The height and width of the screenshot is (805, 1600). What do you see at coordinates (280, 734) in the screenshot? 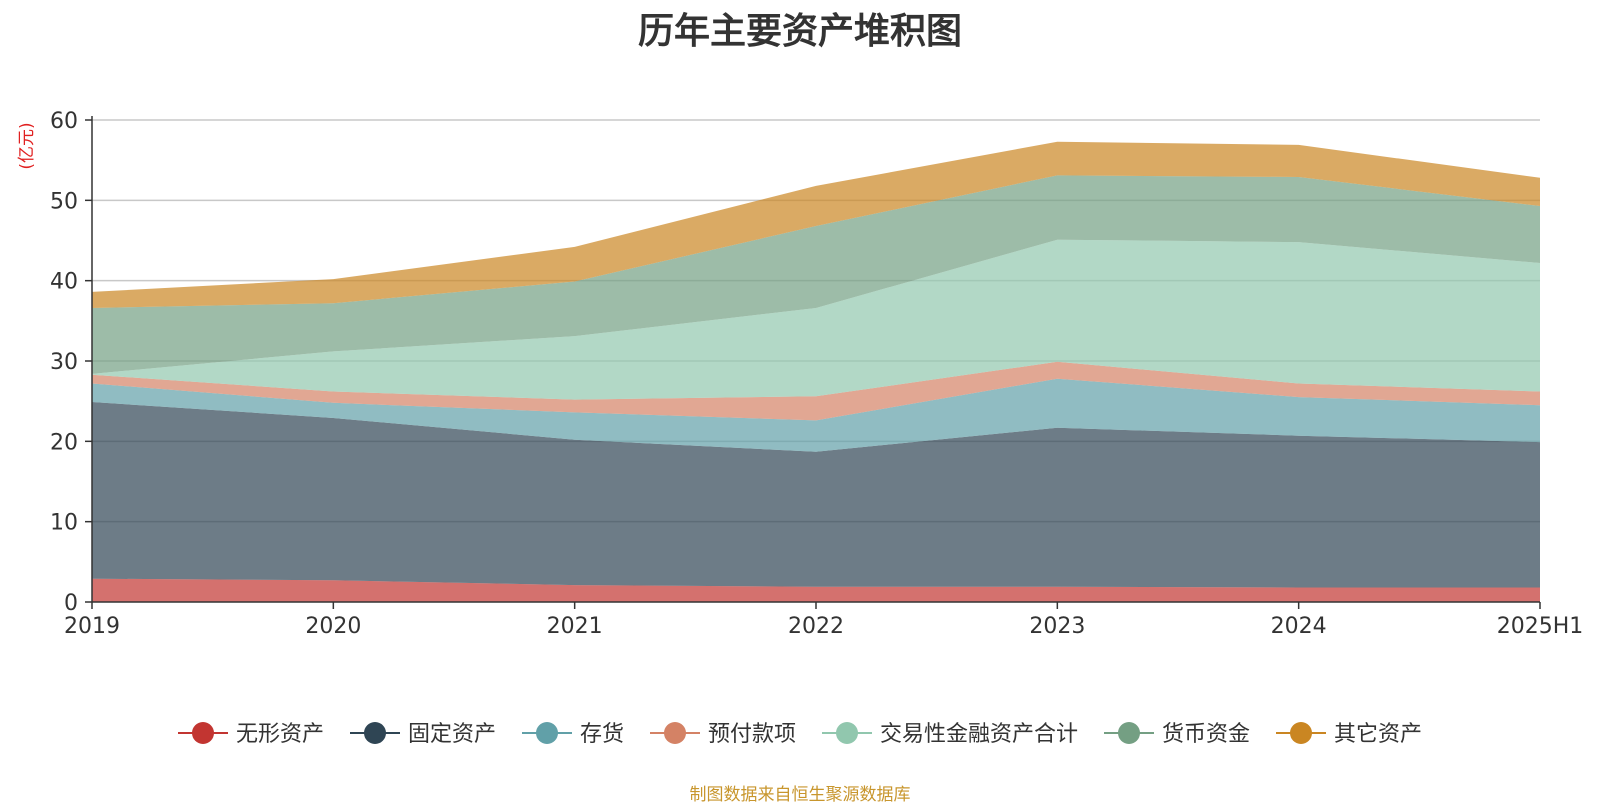
I see `legend-label: 无形资产` at bounding box center [280, 734].